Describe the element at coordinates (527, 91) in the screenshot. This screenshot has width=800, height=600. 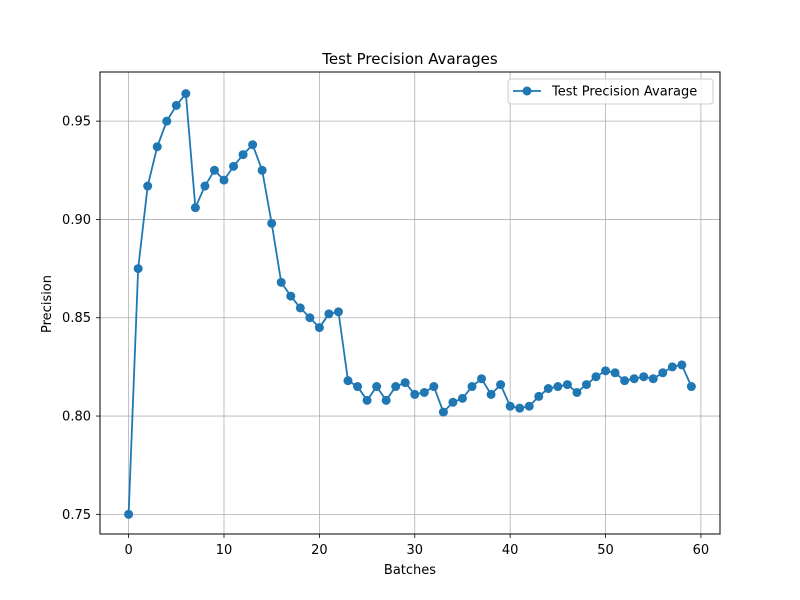
I see `legend-point-marker` at that location.